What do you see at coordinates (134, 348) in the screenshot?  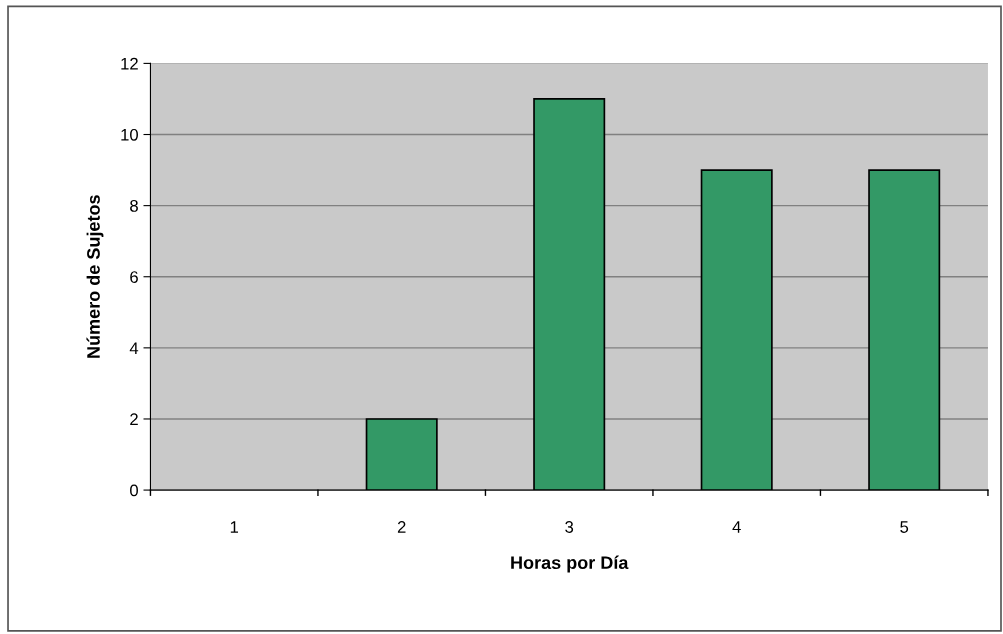 I see `y-tick-label: 4` at bounding box center [134, 348].